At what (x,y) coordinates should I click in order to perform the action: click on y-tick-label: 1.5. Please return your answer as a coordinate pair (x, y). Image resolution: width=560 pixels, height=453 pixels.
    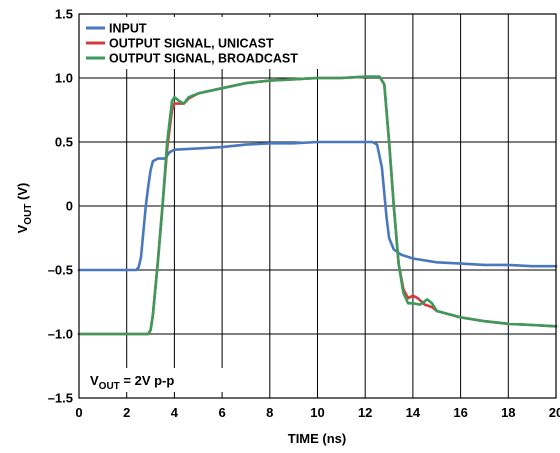
    Looking at the image, I should click on (64, 14).